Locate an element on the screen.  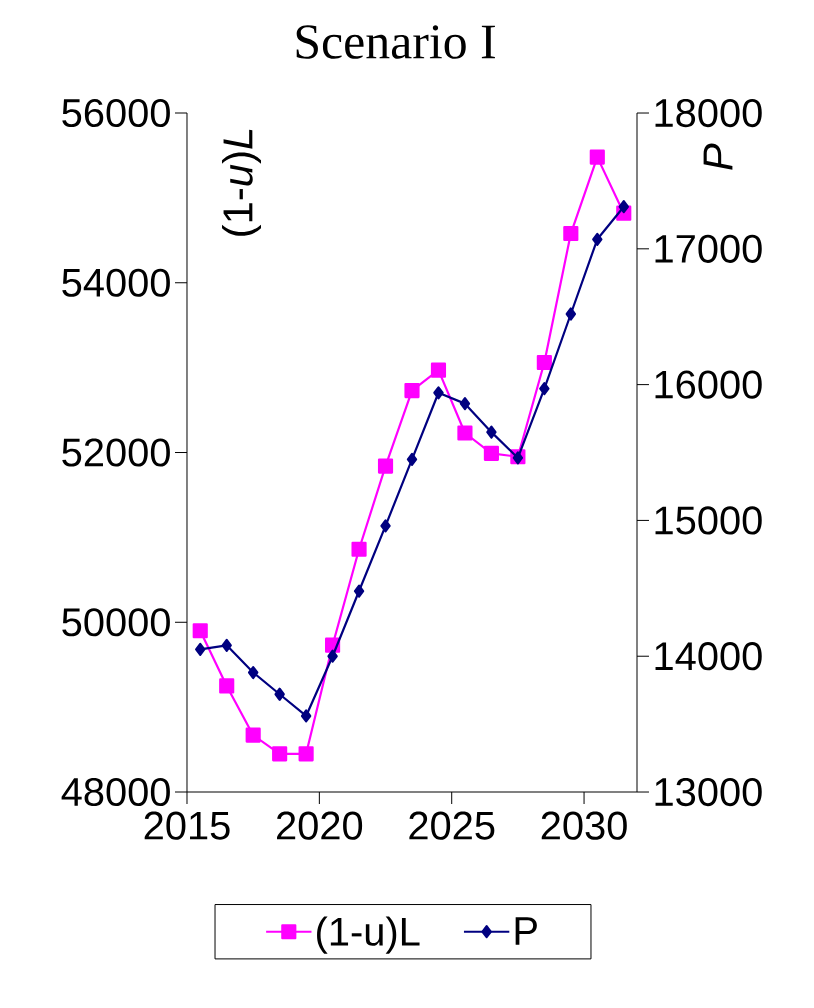
y2-tick-label: 18000 is located at coordinates (708, 113).